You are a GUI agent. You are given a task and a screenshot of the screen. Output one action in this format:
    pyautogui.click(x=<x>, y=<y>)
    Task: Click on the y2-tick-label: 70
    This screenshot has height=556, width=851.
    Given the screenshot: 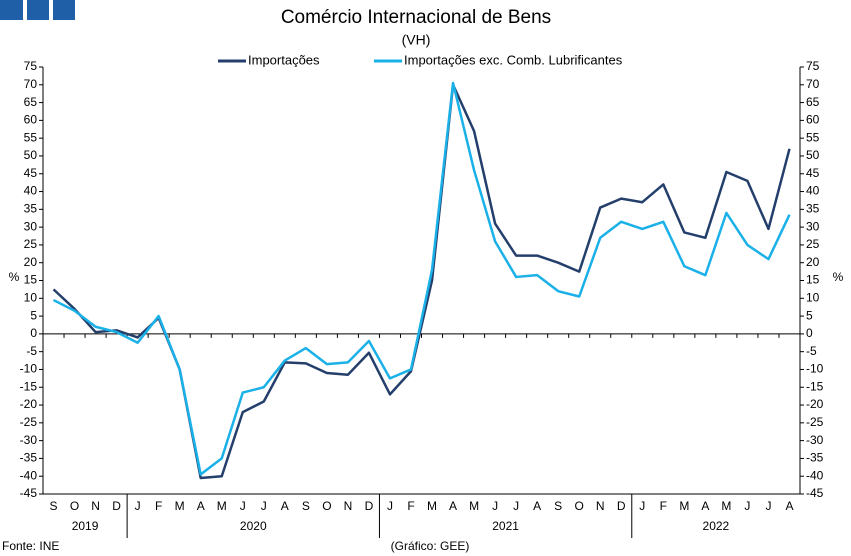 What is the action you would take?
    pyautogui.click(x=813, y=84)
    